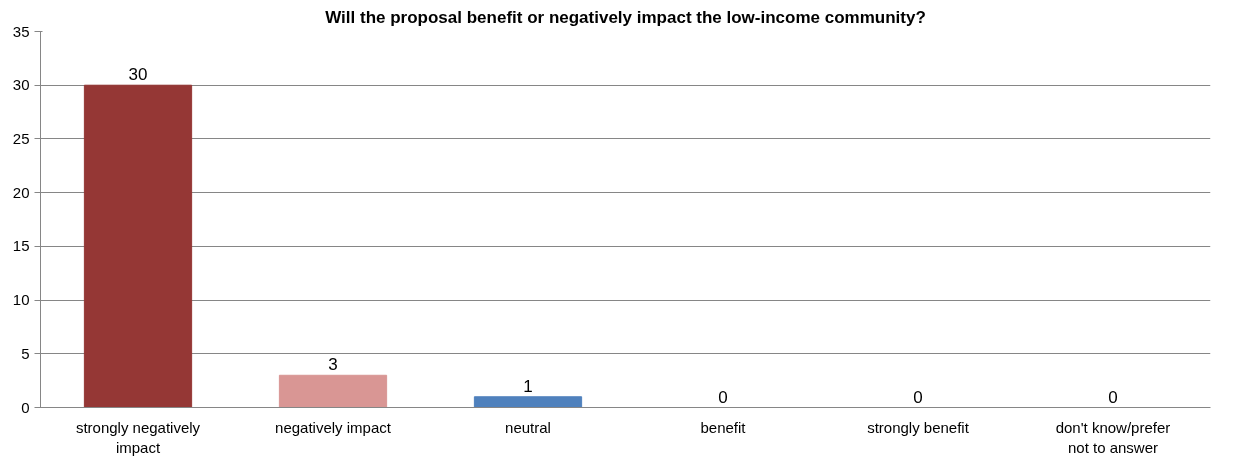 Image resolution: width=1250 pixels, height=467 pixels. Describe the element at coordinates (21, 31) in the screenshot. I see `y-tick-label: 35` at that location.